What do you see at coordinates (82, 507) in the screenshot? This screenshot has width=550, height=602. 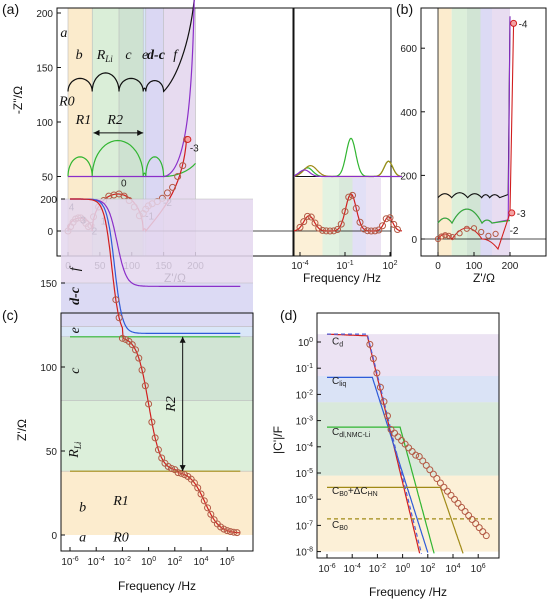 I see `label-b-c: b` at bounding box center [82, 507].